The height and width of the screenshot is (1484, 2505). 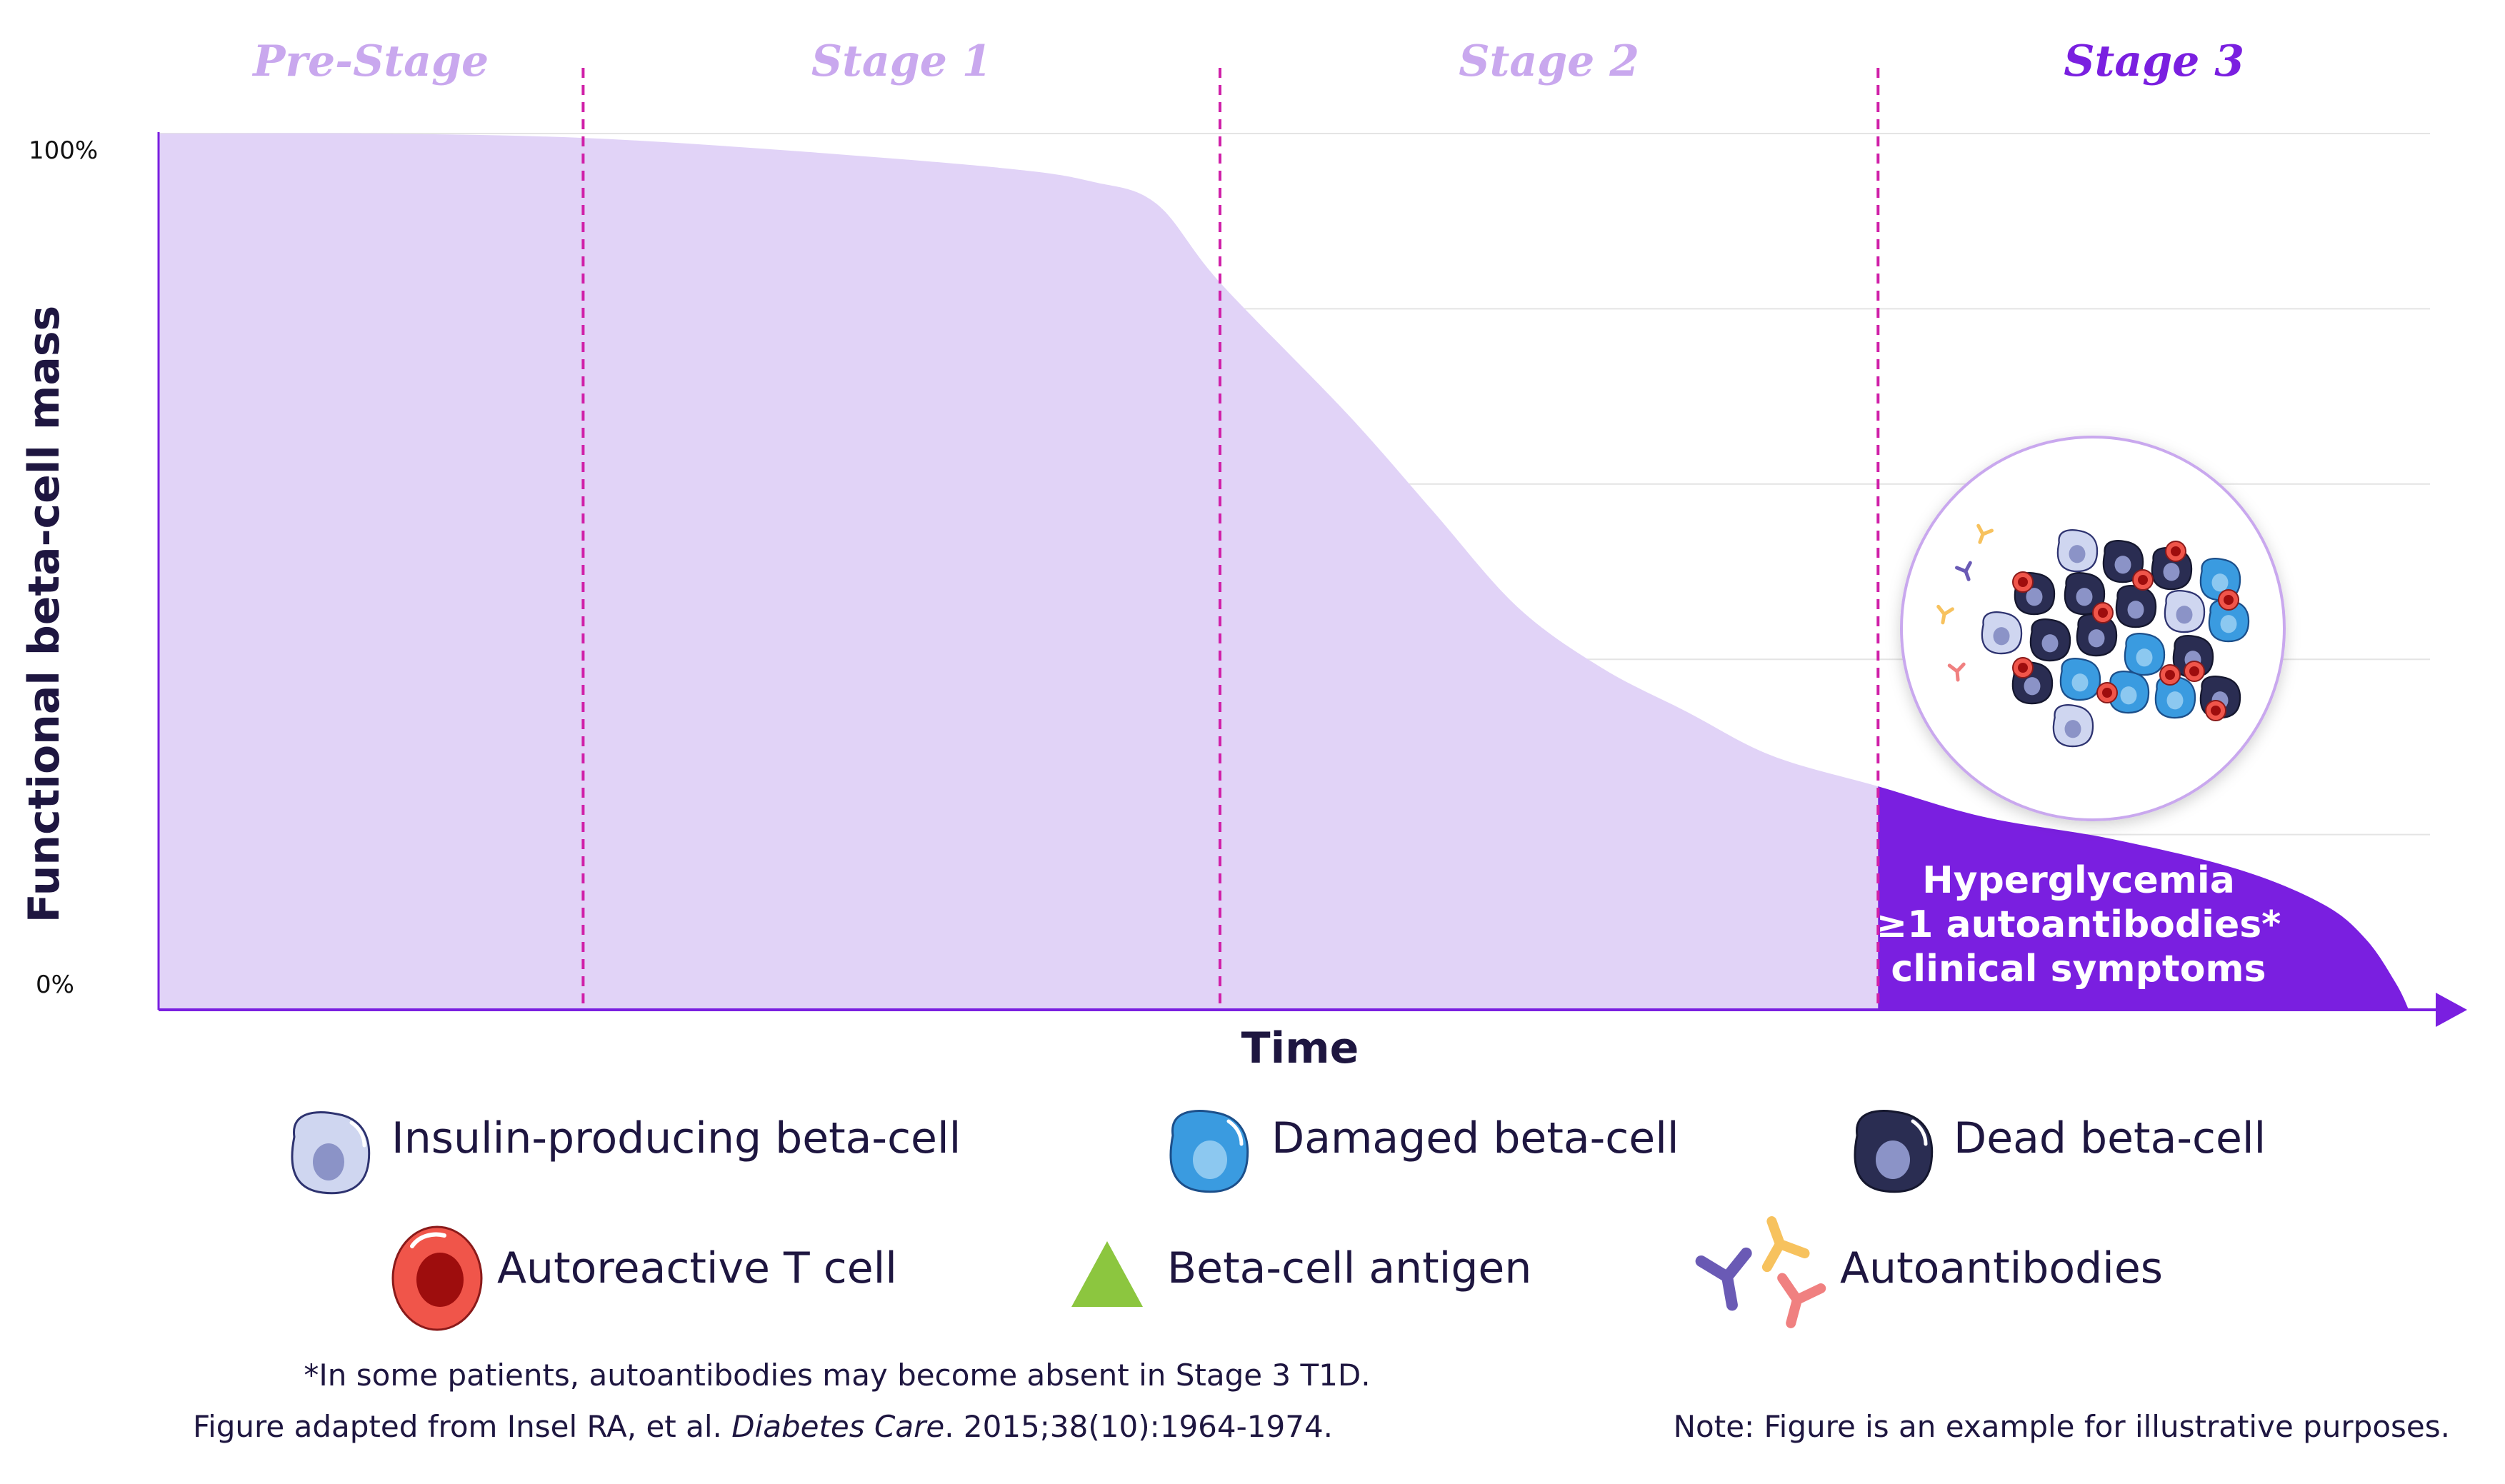 What do you see at coordinates (2154, 61) in the screenshot?
I see `stage-label: Stage 3` at bounding box center [2154, 61].